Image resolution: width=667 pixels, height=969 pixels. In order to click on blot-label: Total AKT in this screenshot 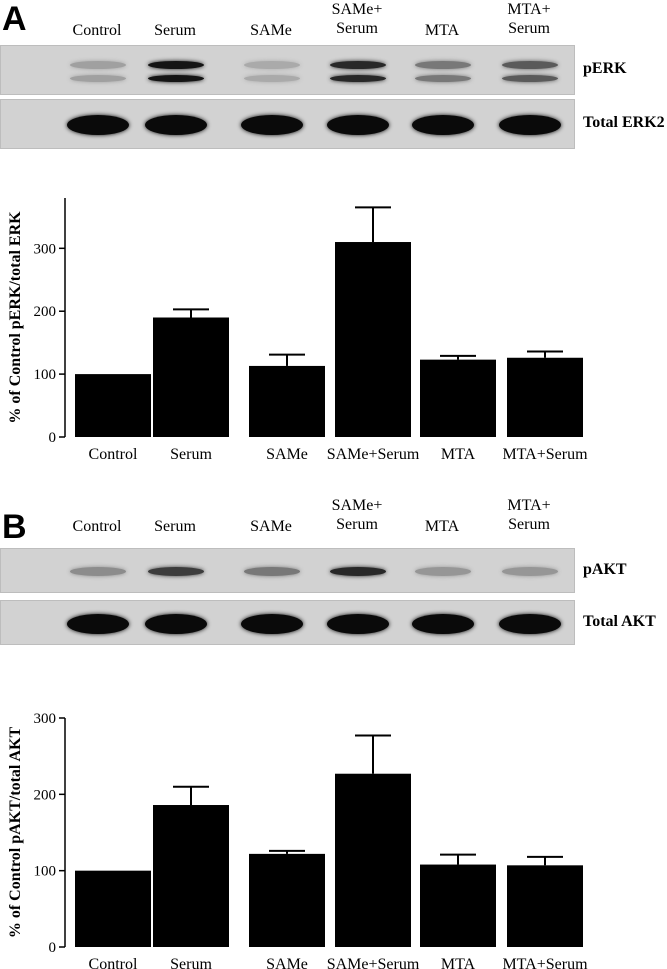, I will do `click(619, 621)`.